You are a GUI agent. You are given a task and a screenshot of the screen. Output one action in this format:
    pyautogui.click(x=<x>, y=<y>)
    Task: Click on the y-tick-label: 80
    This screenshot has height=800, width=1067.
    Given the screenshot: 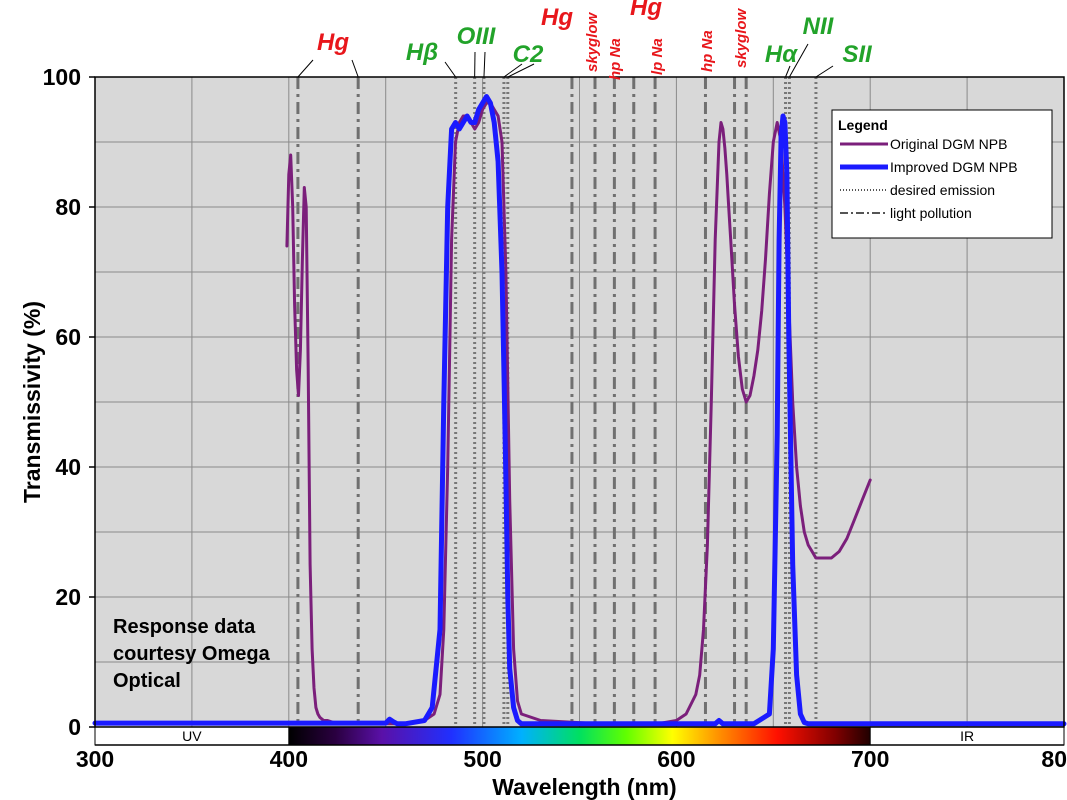 What is the action you would take?
    pyautogui.click(x=68, y=207)
    